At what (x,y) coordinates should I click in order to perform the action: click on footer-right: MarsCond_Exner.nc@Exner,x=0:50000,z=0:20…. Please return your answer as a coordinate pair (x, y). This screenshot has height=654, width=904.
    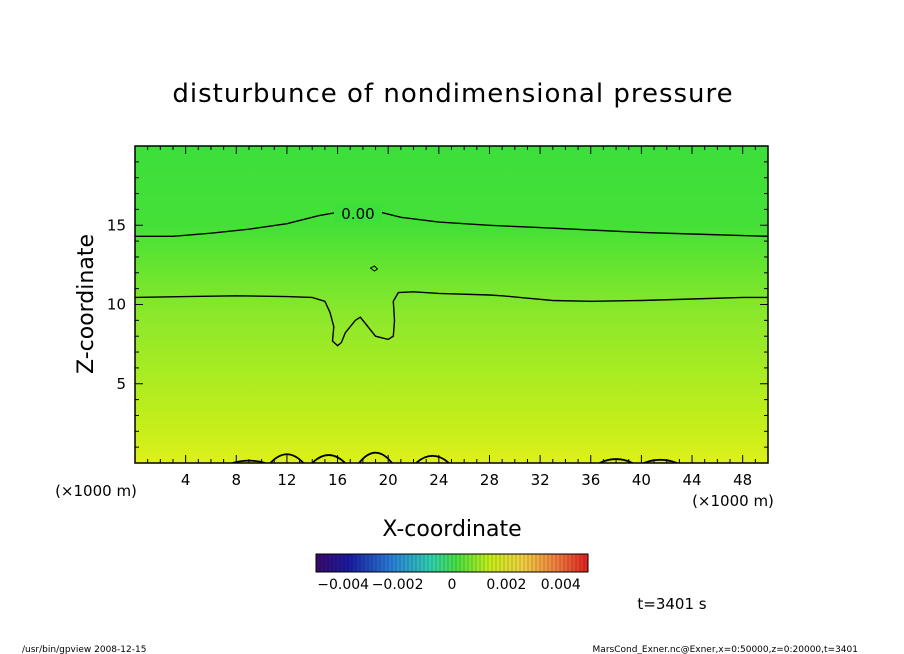
    Looking at the image, I should click on (725, 649).